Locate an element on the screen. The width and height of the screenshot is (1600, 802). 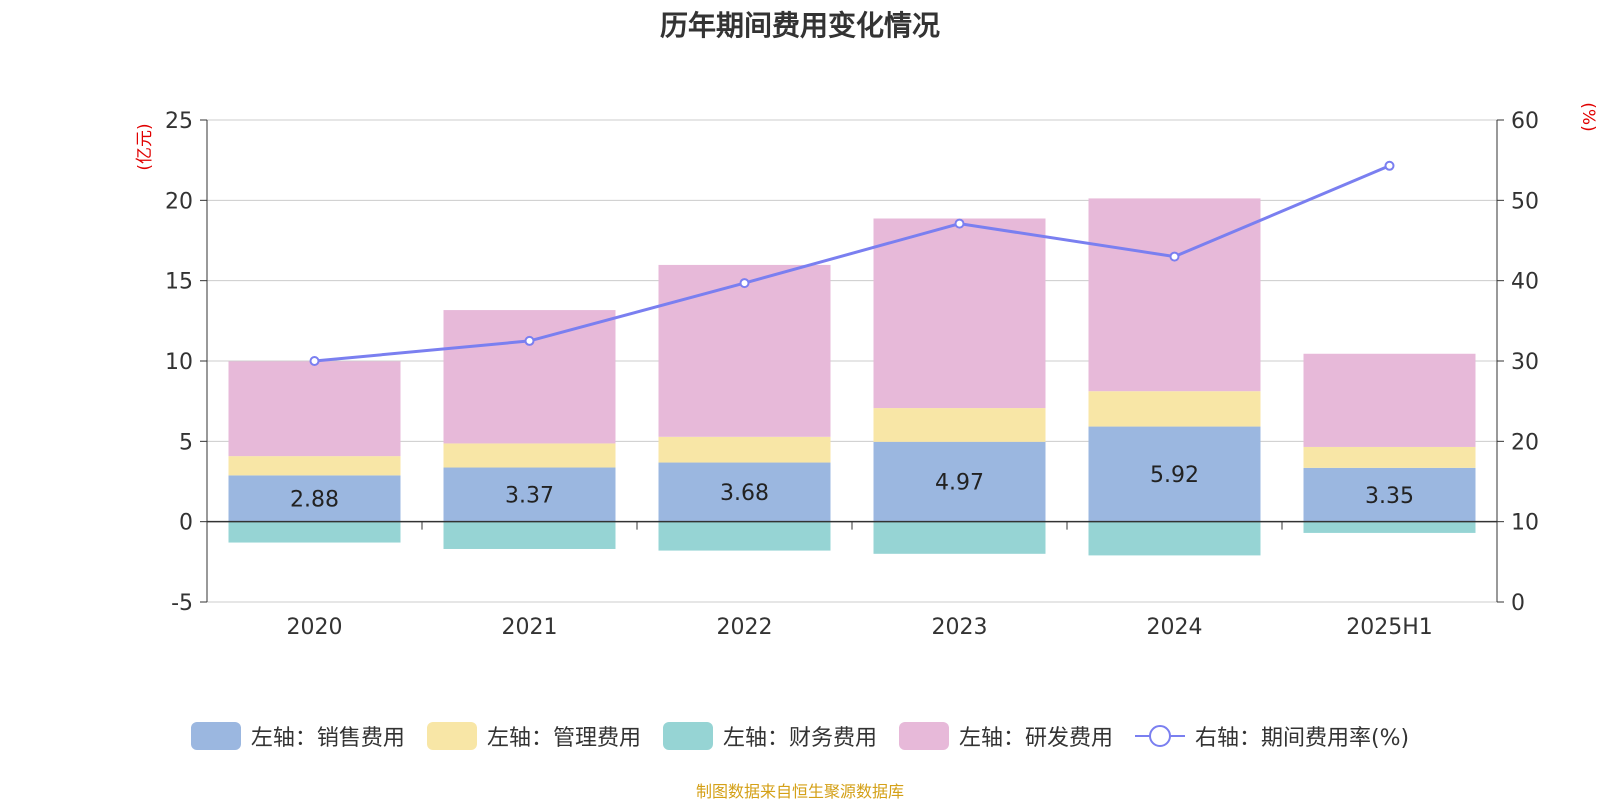
left-axis-tick-label: 10 is located at coordinates (179, 362).